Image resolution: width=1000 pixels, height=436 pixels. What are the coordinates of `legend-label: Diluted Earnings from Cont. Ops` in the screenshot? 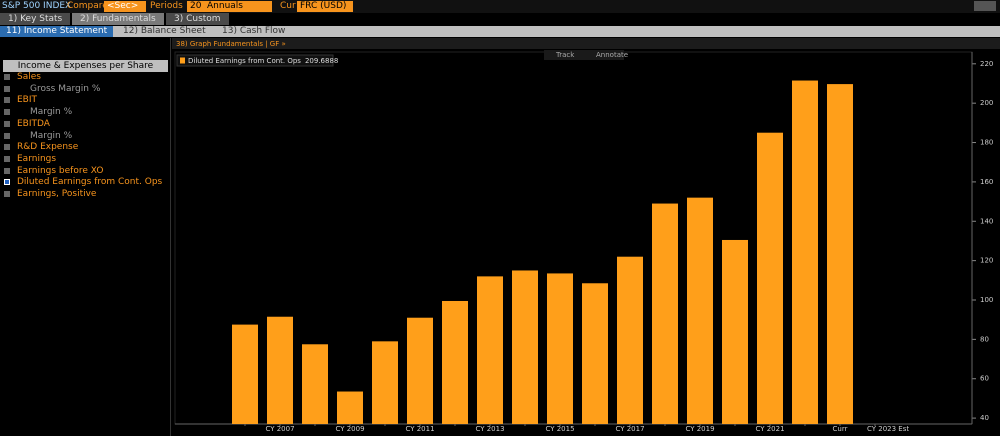 It's located at (244, 61).